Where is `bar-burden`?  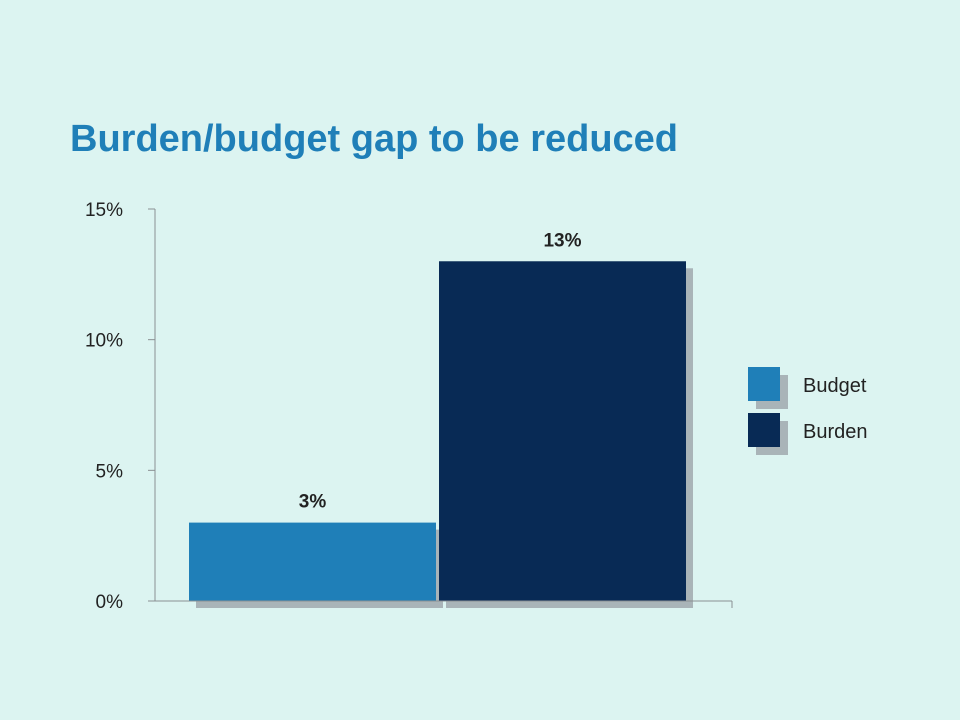 bar-burden is located at coordinates (562, 431).